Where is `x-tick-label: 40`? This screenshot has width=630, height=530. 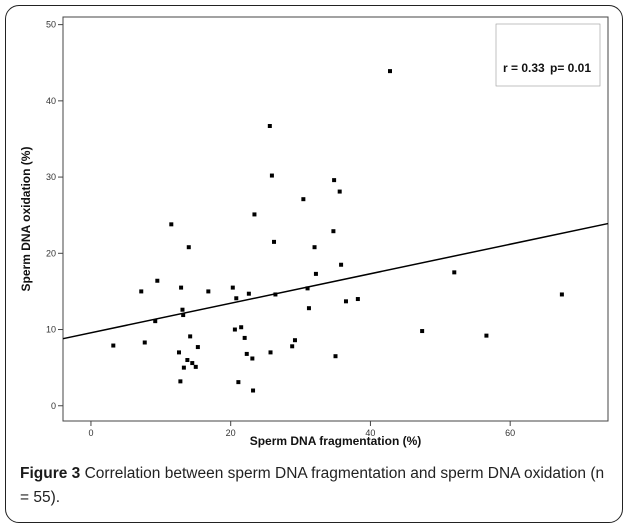 x-tick-label: 40 is located at coordinates (370, 433).